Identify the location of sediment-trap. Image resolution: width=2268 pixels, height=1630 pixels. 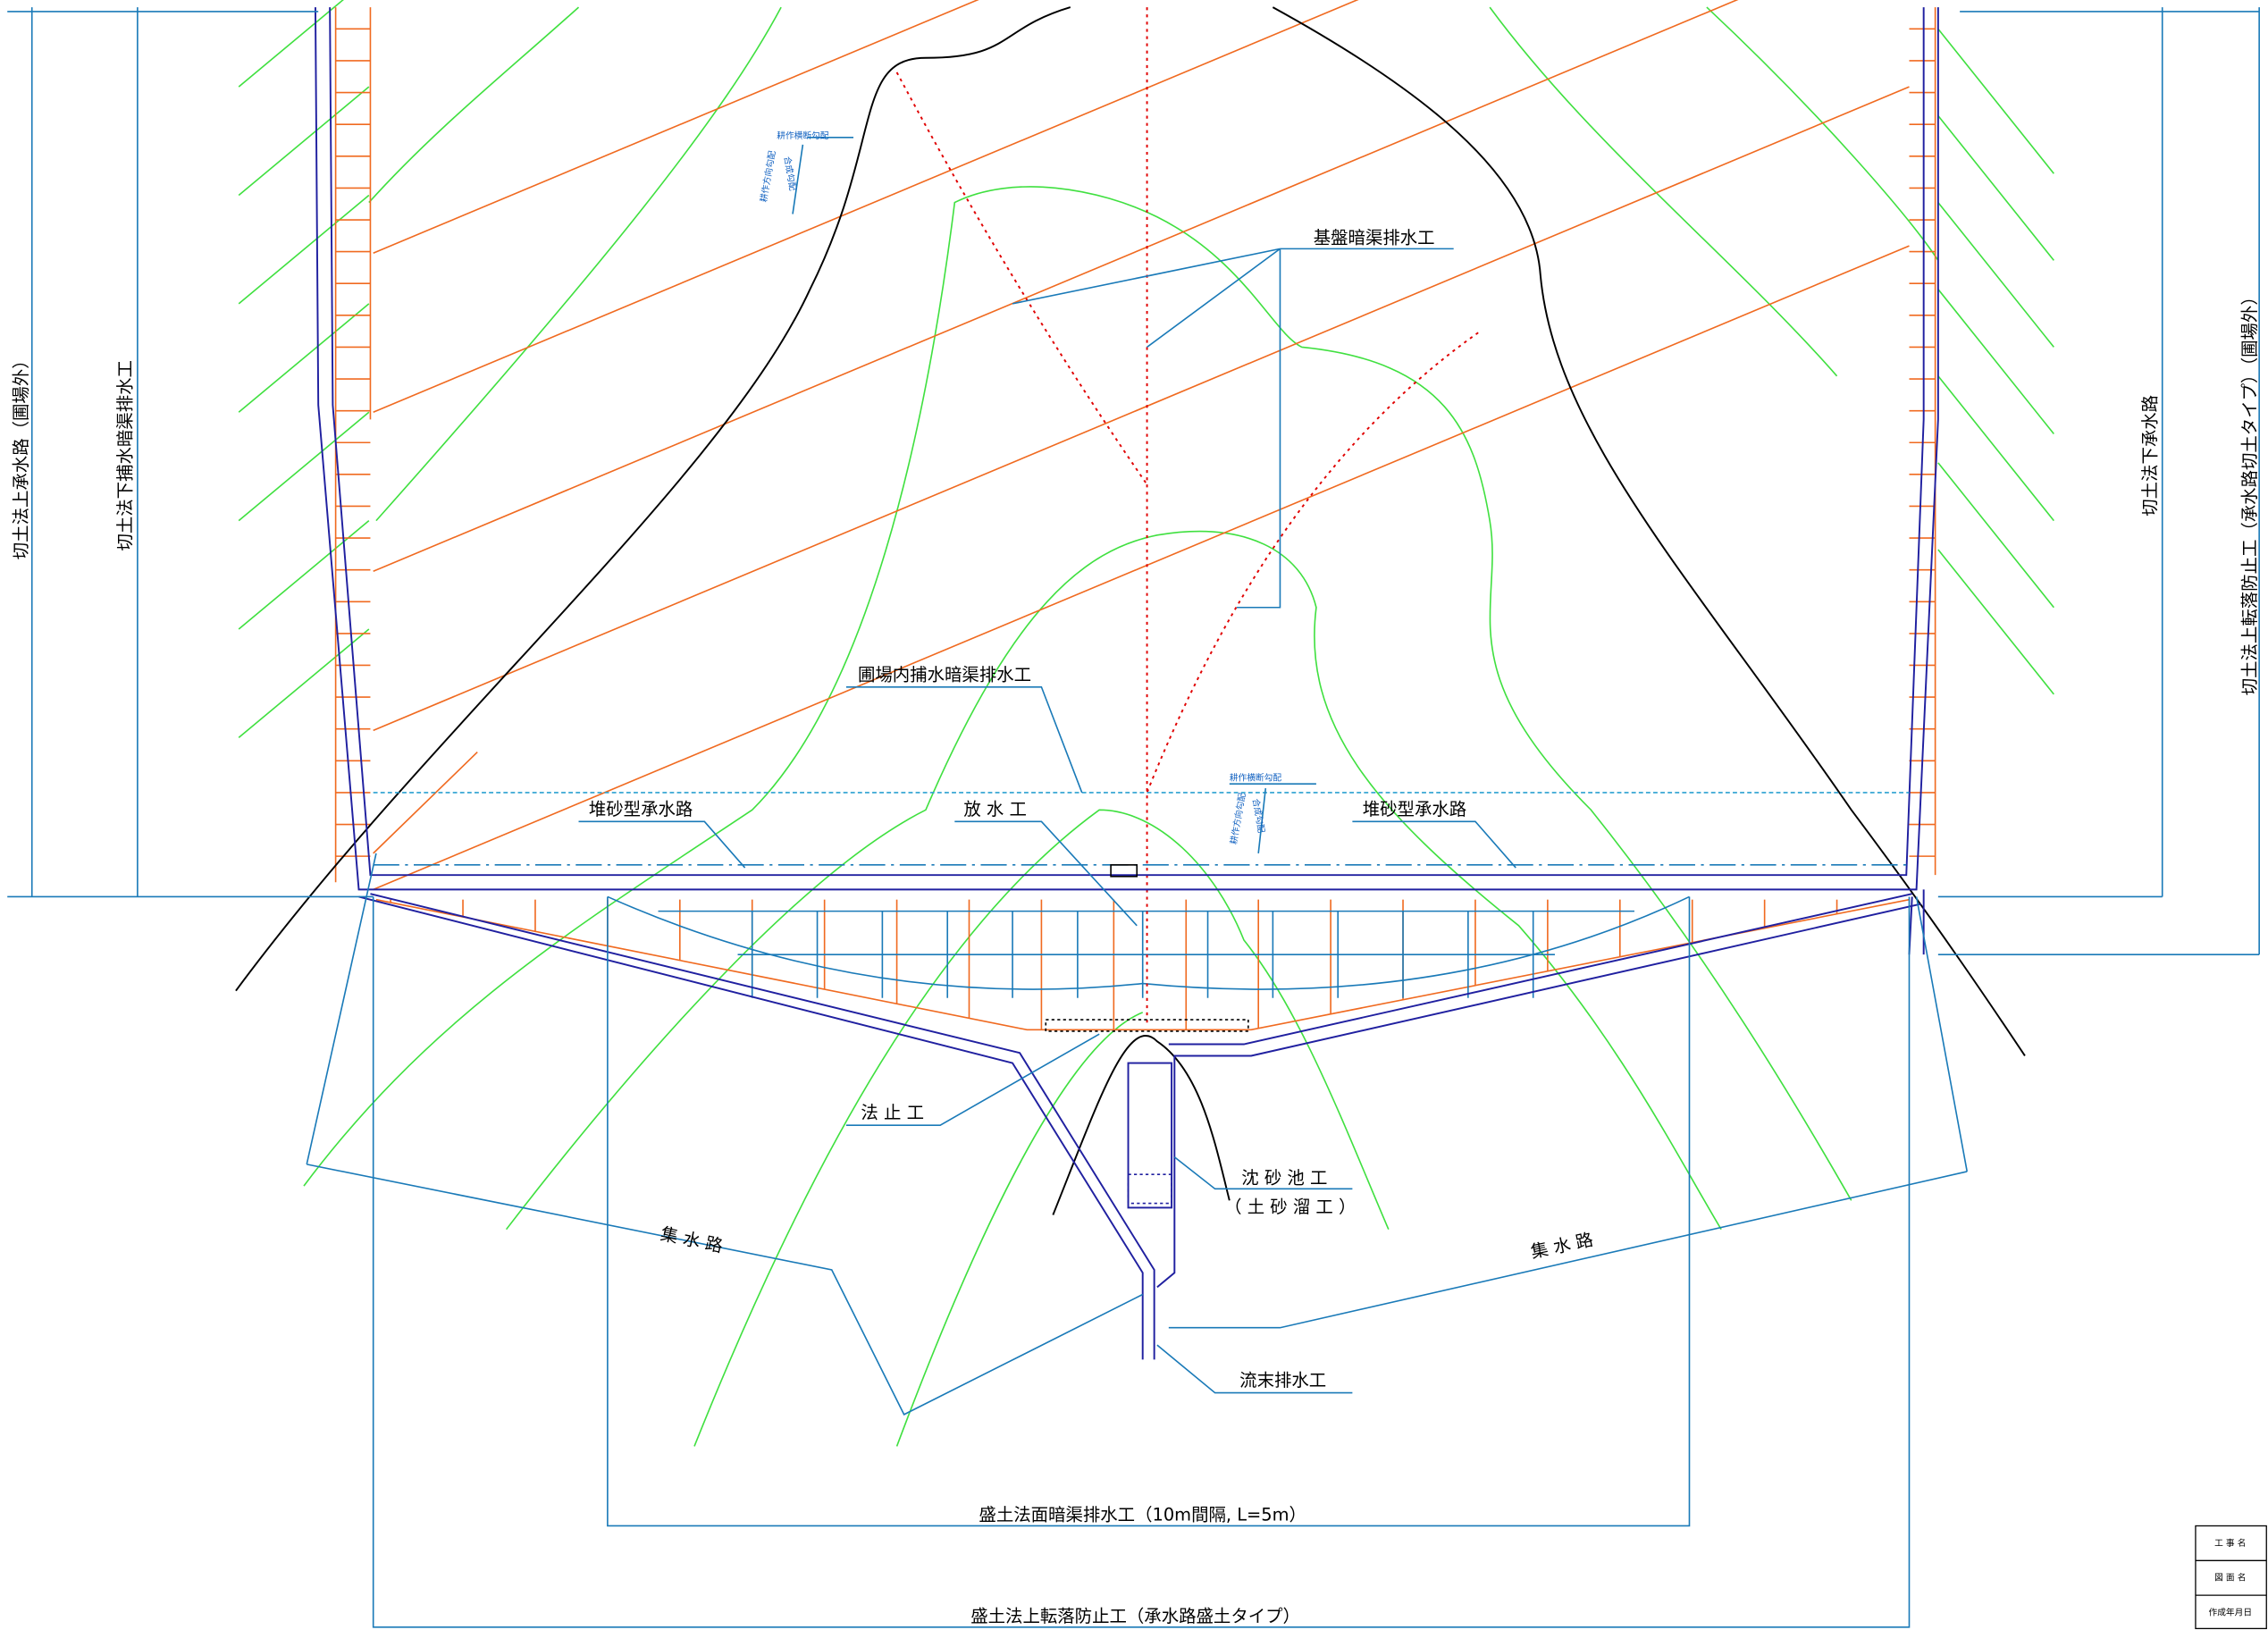
(1149, 1189).